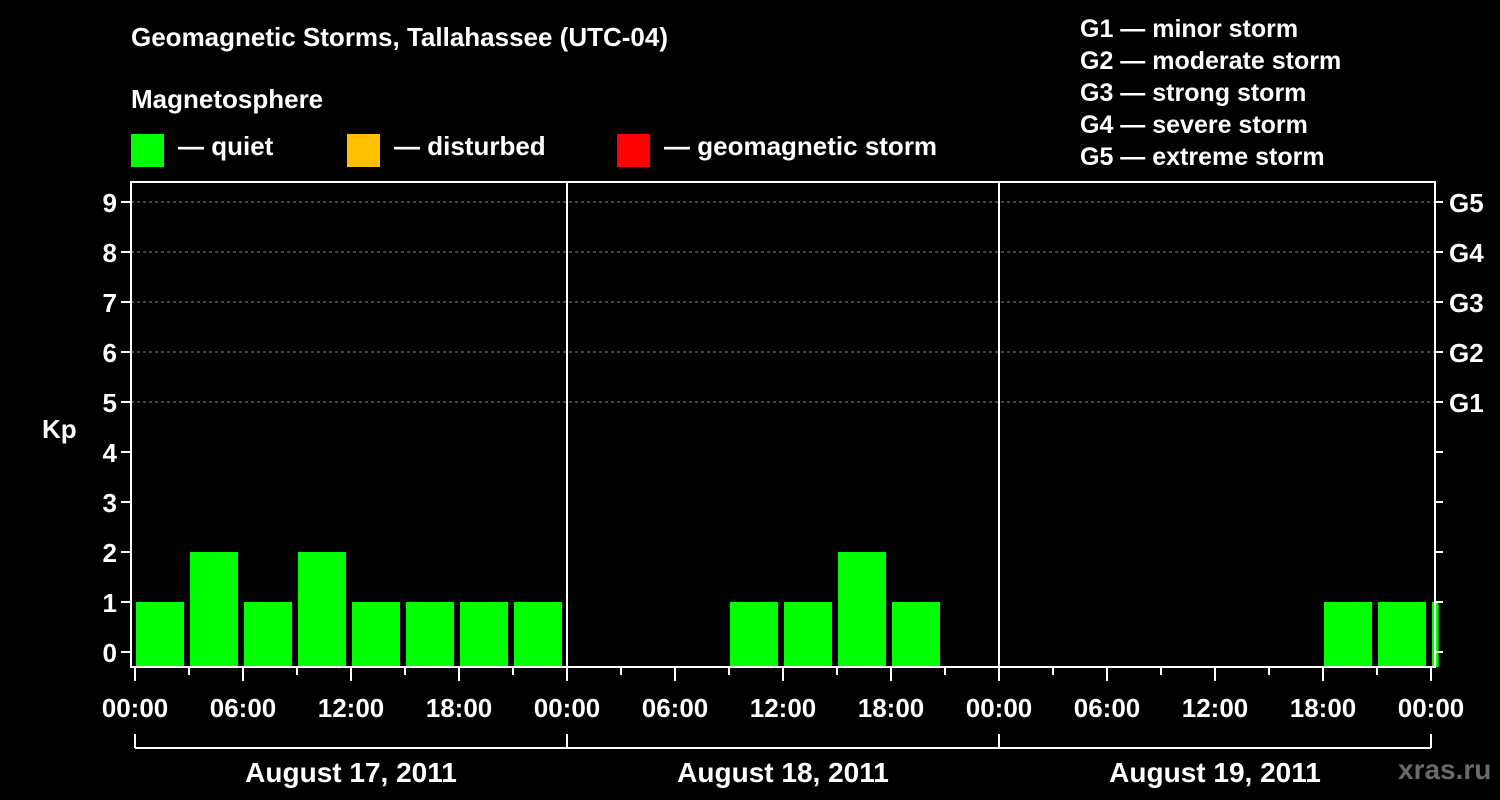  What do you see at coordinates (110, 503) in the screenshot?
I see `y-tick-label-3: 3` at bounding box center [110, 503].